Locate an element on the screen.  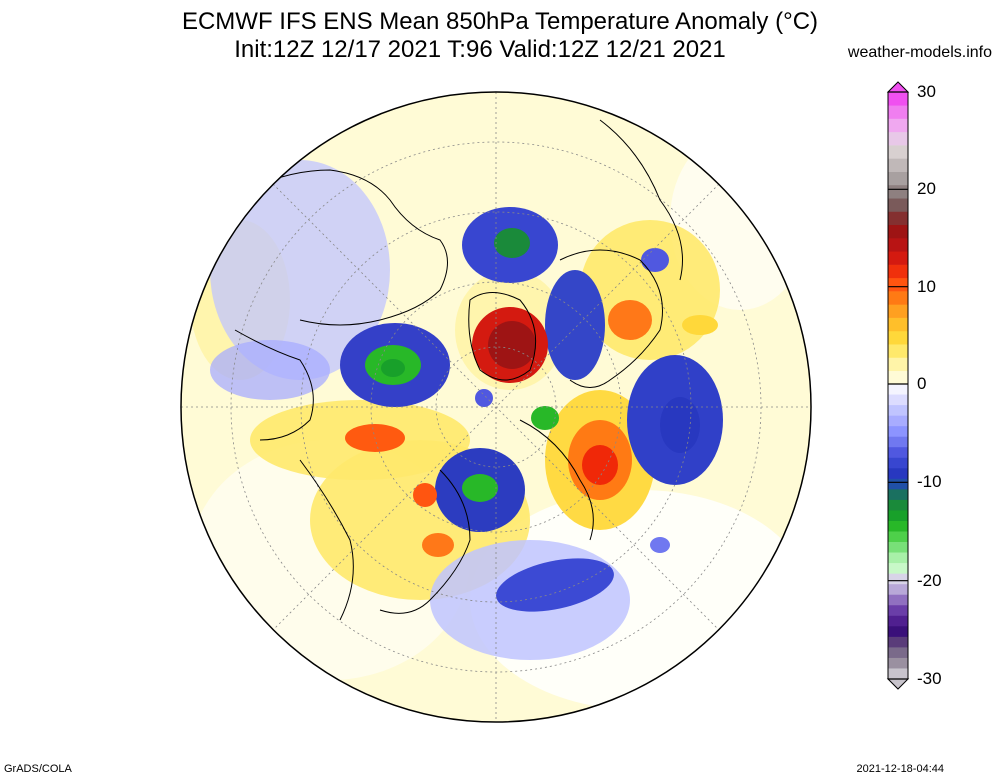
colorbar-tick-label: -30 is located at coordinates (929, 678).